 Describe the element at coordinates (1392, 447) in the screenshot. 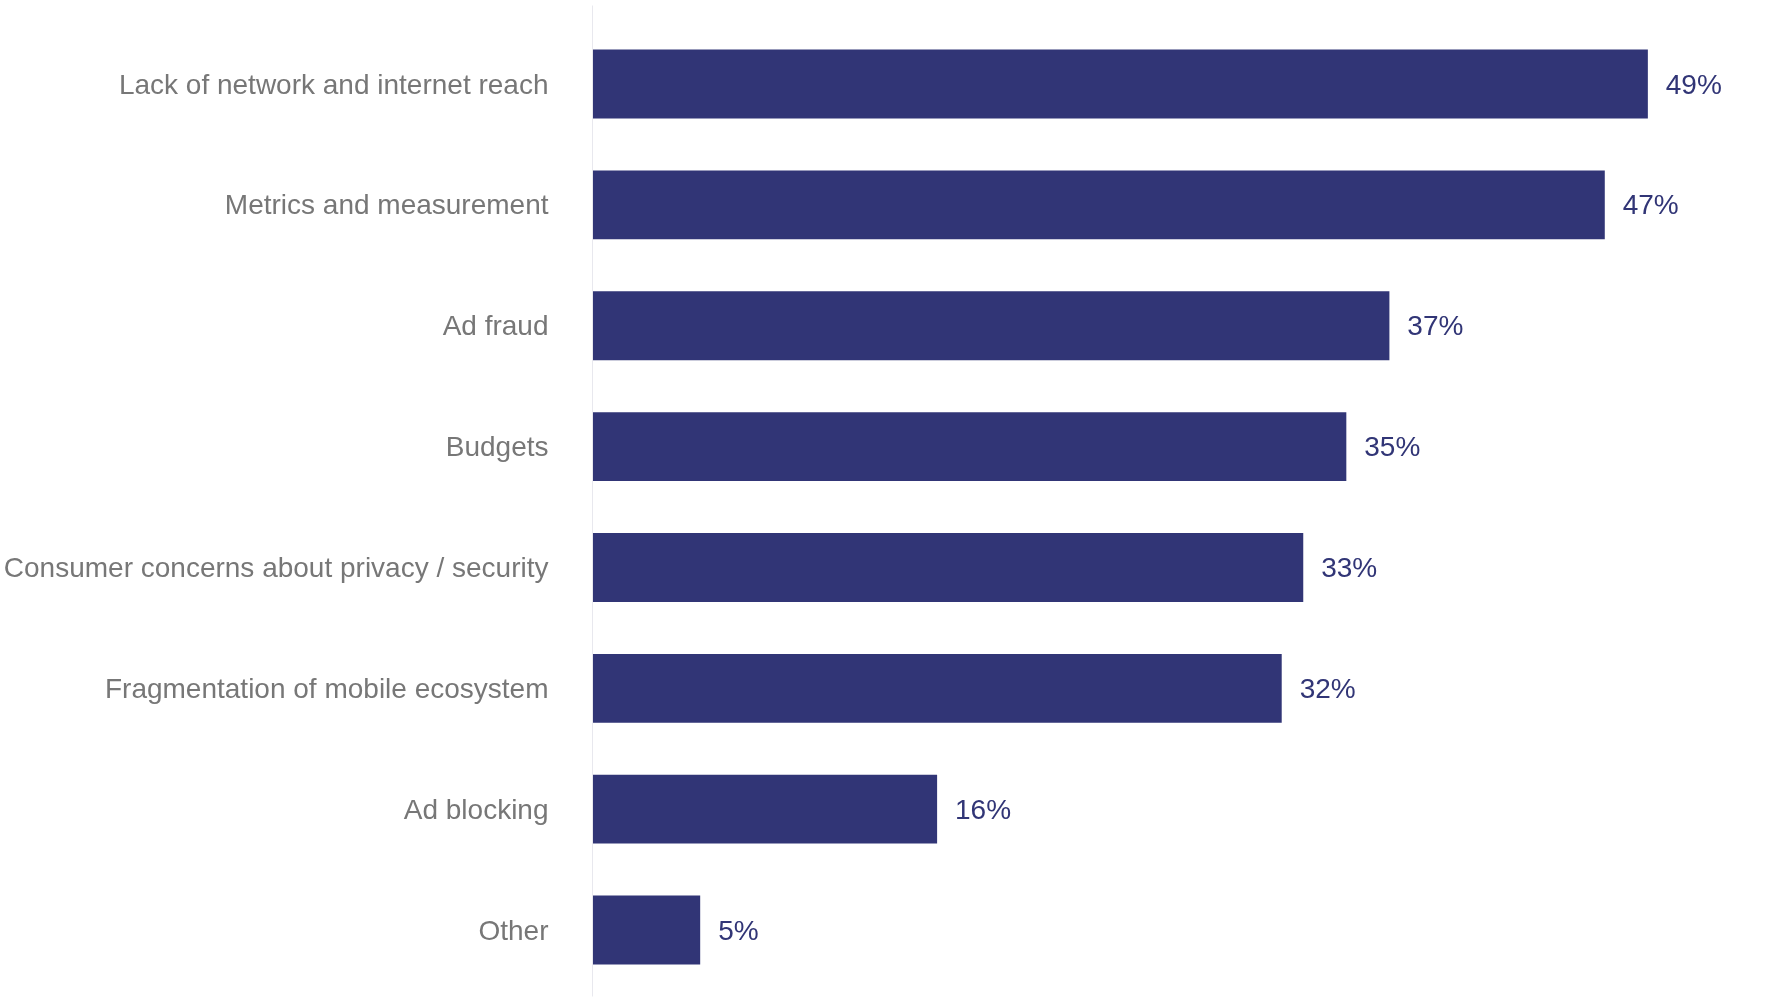

I see `data-label: 35%` at that location.